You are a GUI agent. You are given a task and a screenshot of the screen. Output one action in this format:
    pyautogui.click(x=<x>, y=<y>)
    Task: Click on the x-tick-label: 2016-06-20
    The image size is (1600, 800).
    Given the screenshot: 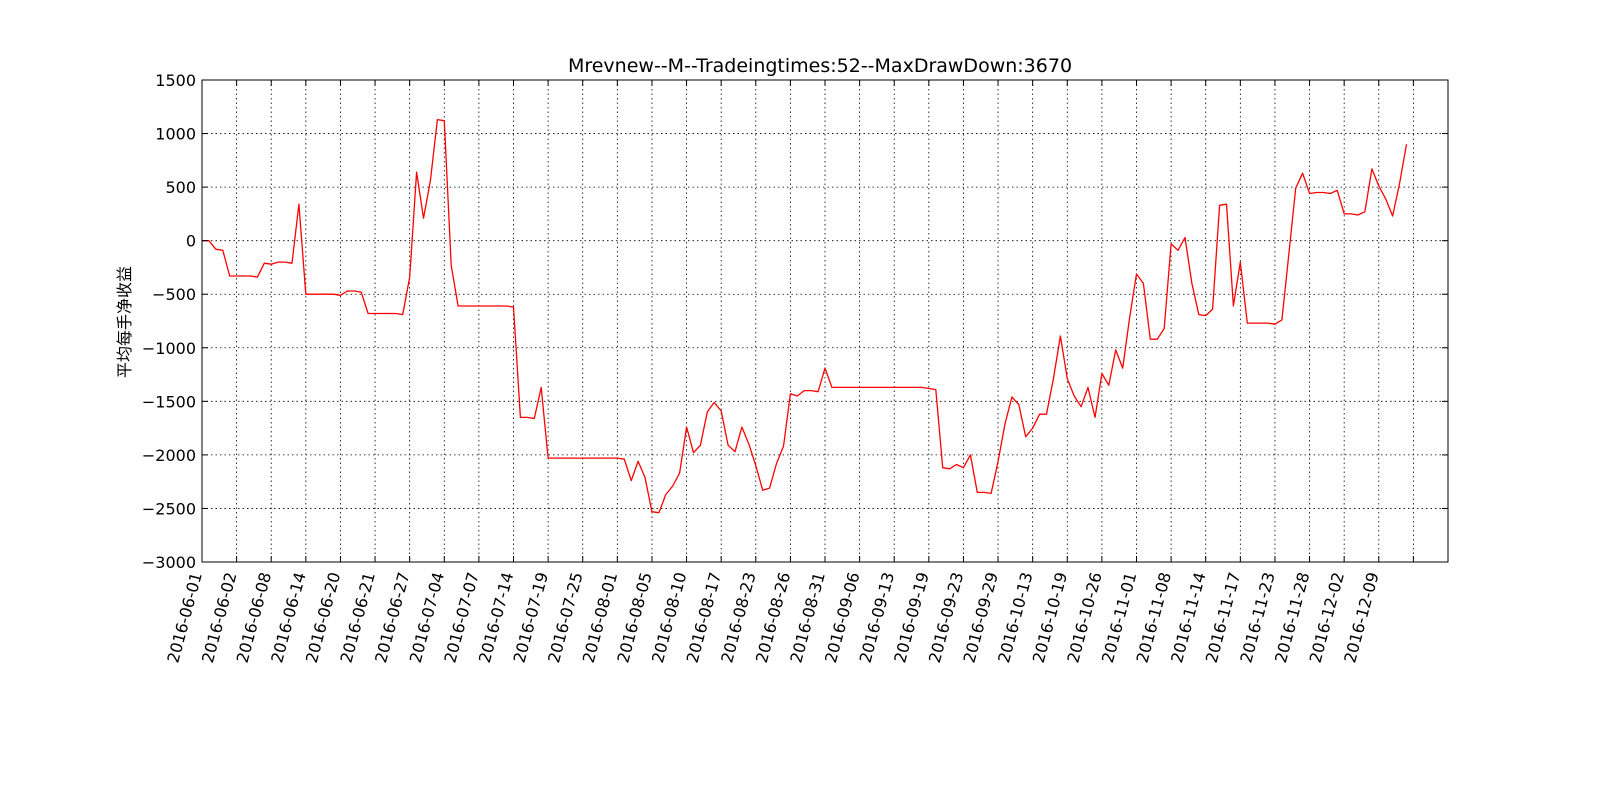 What is the action you would take?
    pyautogui.click(x=323, y=617)
    